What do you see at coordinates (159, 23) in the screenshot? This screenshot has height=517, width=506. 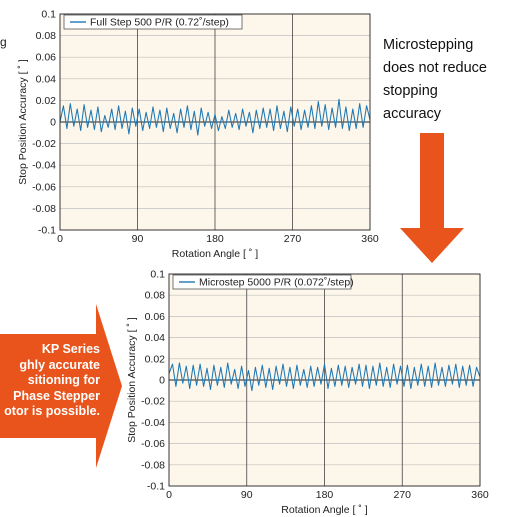 I see `legend-label: Full Step 500 P/R (0.72˚/step)` at bounding box center [159, 23].